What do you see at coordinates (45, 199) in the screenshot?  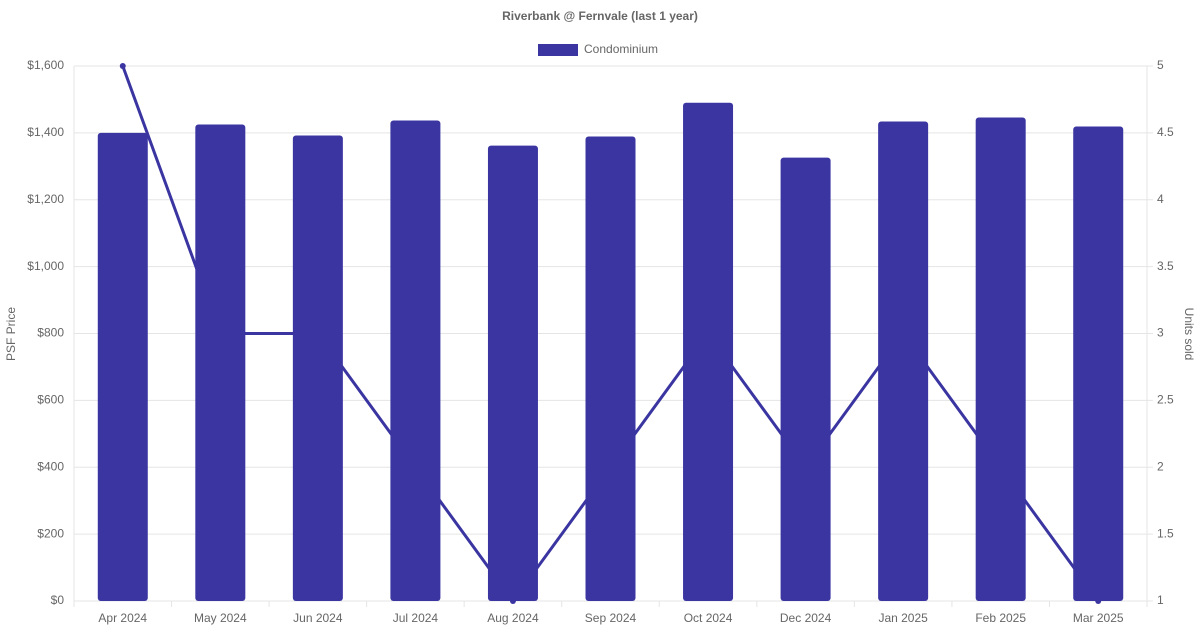 I see `y-tick-label: $1,200` at bounding box center [45, 199].